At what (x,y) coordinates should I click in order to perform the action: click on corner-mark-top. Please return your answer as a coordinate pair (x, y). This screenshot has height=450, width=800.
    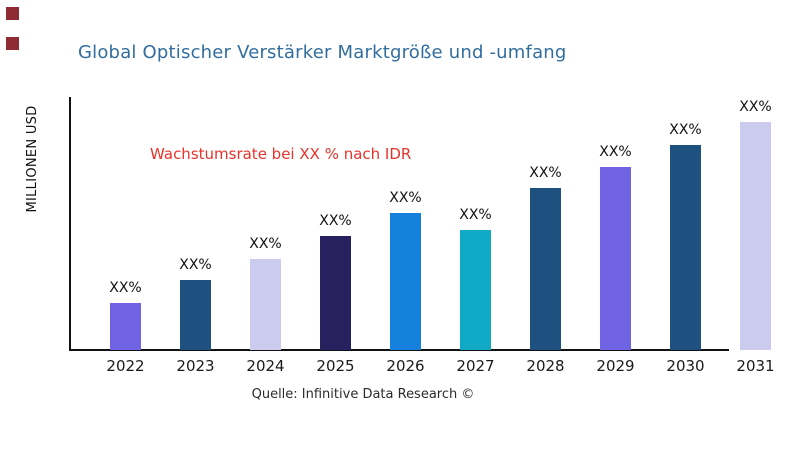
    Looking at the image, I should click on (12, 13).